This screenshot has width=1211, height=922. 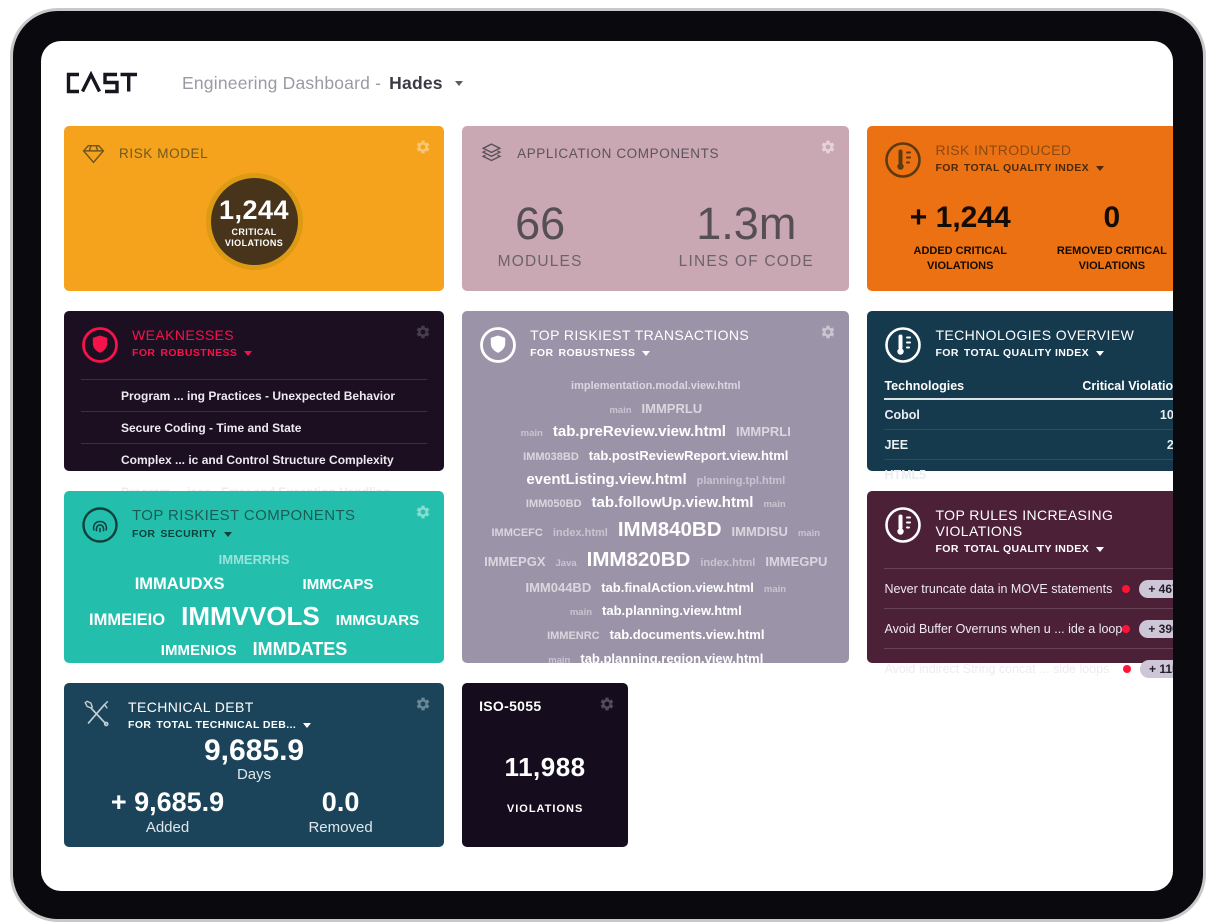 What do you see at coordinates (688, 456) in the screenshot?
I see `transaction-word: tab.postReviewReport.view.html` at bounding box center [688, 456].